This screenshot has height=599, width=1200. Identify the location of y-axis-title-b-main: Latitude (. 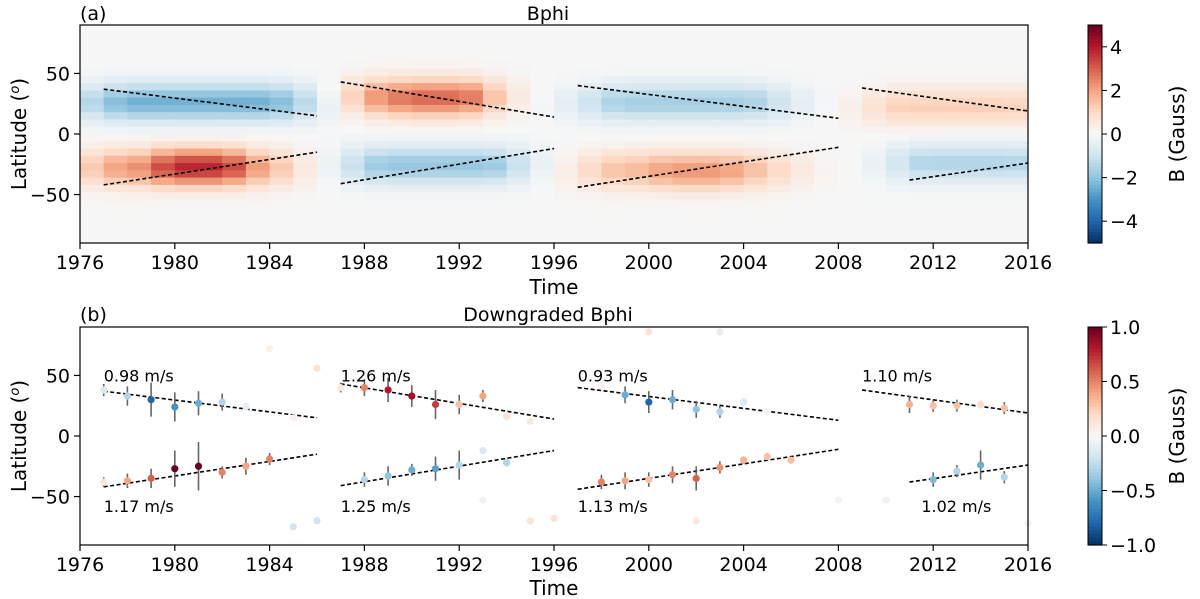
(19, 444).